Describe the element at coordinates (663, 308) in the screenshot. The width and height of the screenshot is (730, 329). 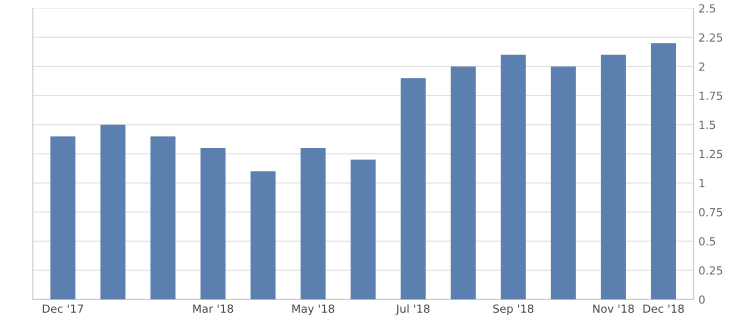
I see `x-tick-label: Dec '18` at that location.